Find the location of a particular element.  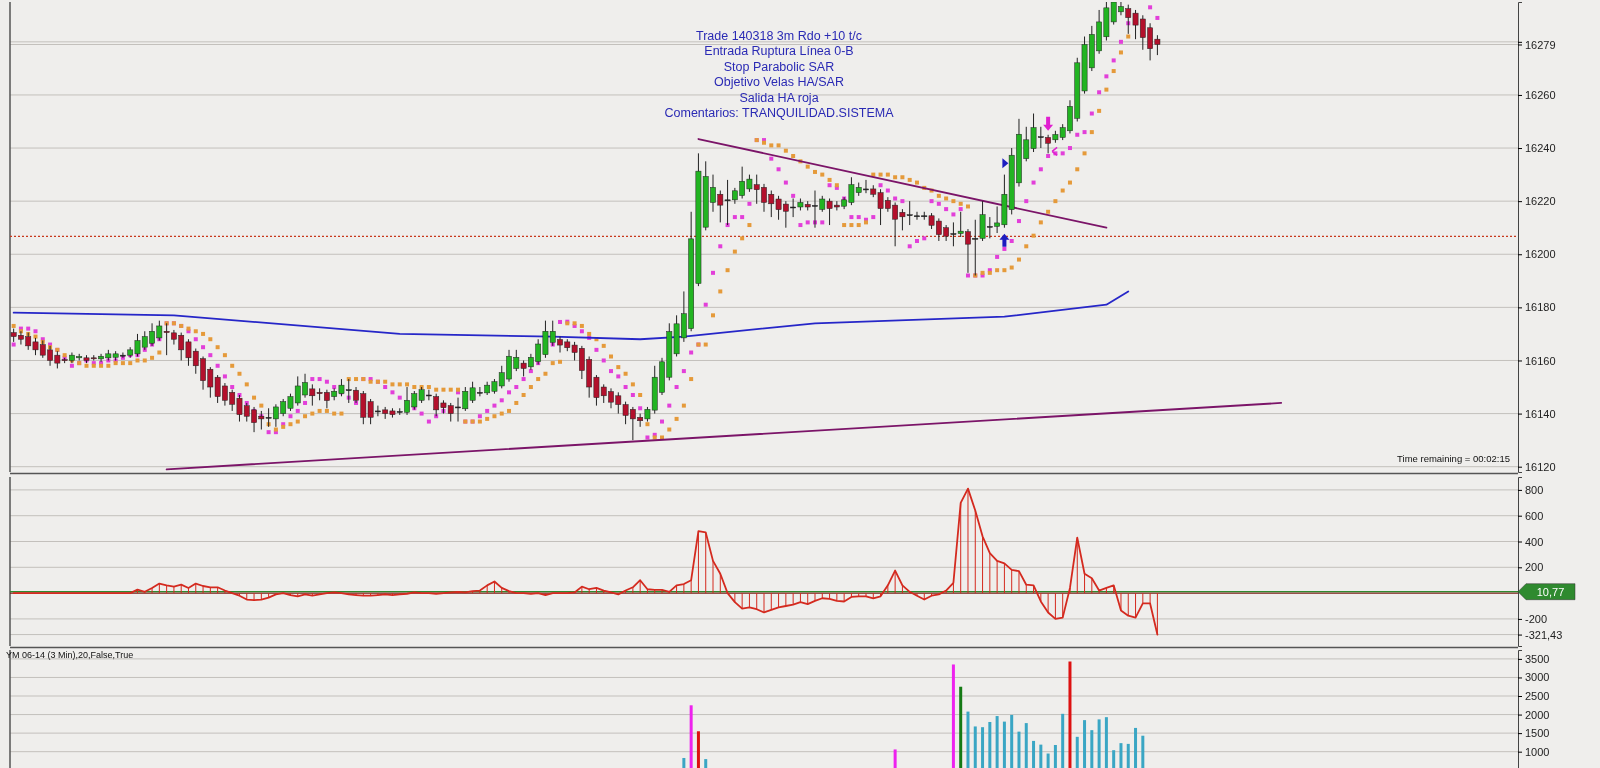

annotation: Time remaining = 00:02:15 is located at coordinates (1453, 458).